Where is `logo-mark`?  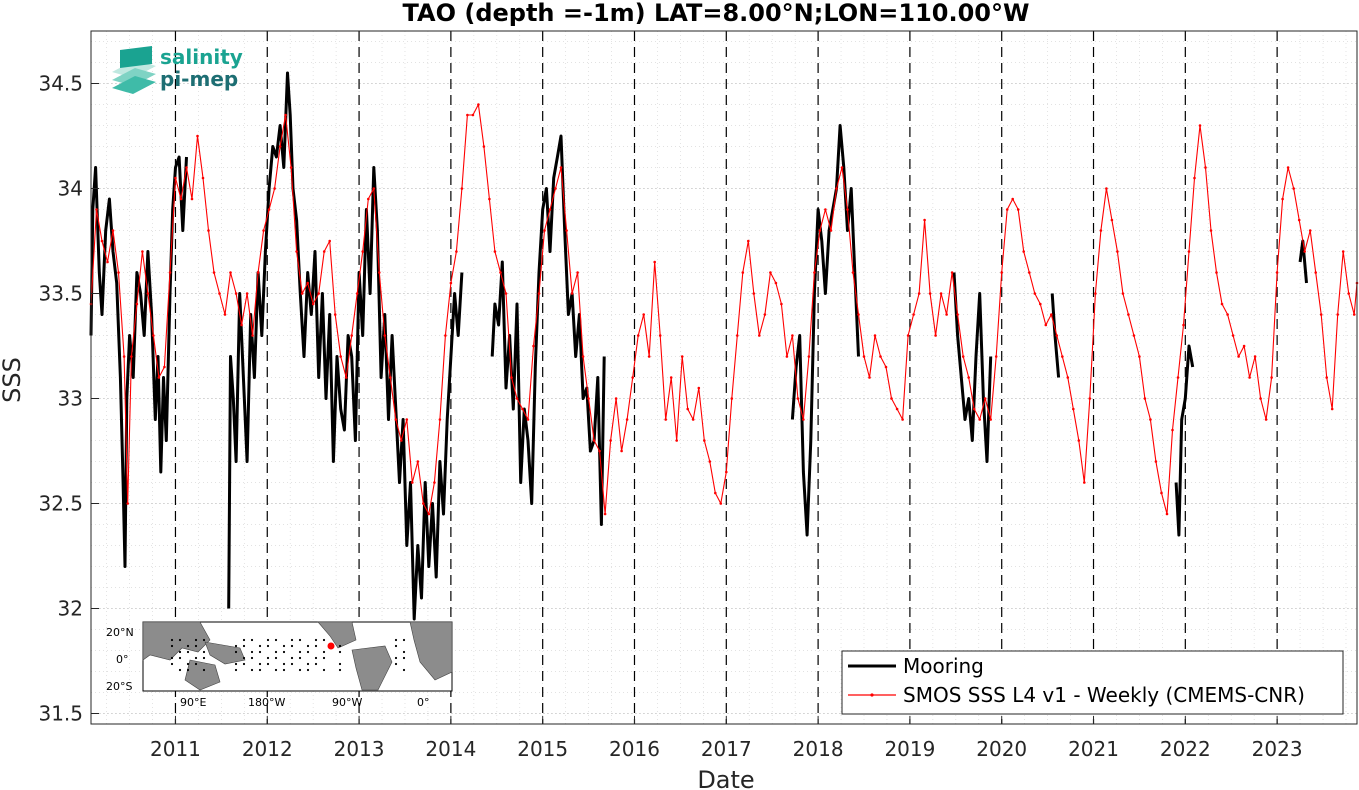
logo-mark is located at coordinates (134, 70).